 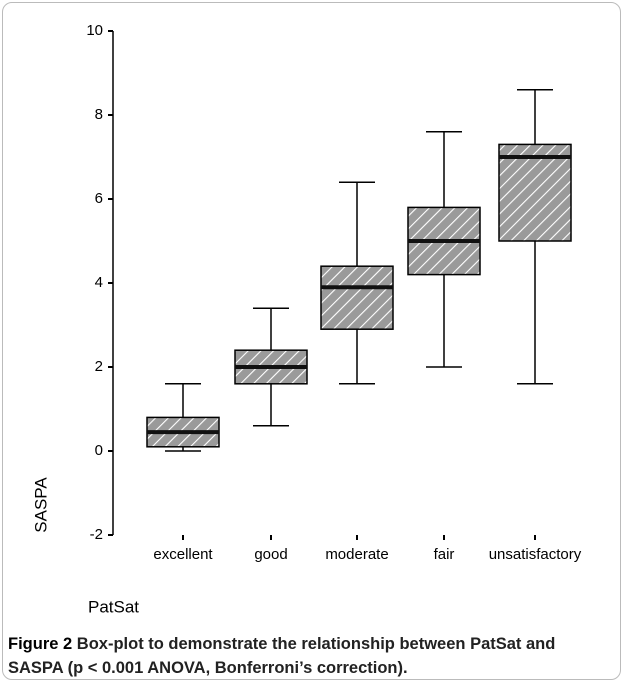 What do you see at coordinates (535, 554) in the screenshot?
I see `x-tick-label: unsatisfactory` at bounding box center [535, 554].